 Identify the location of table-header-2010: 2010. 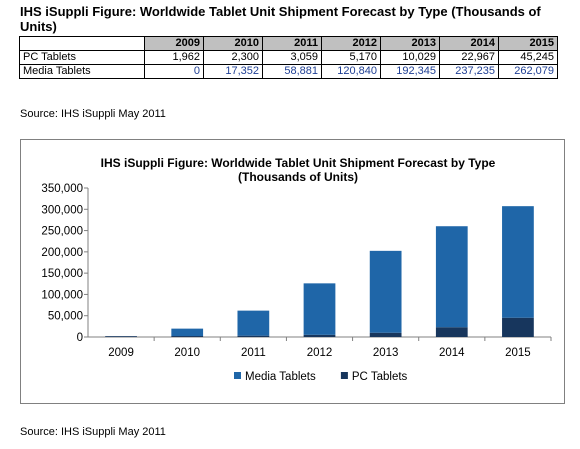
(233, 43).